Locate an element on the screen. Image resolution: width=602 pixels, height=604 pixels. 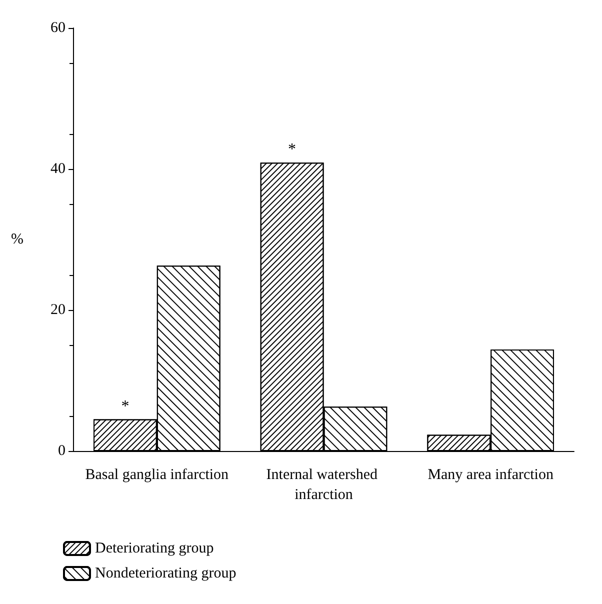
legend-label: Deteriorating group is located at coordinates (154, 548).